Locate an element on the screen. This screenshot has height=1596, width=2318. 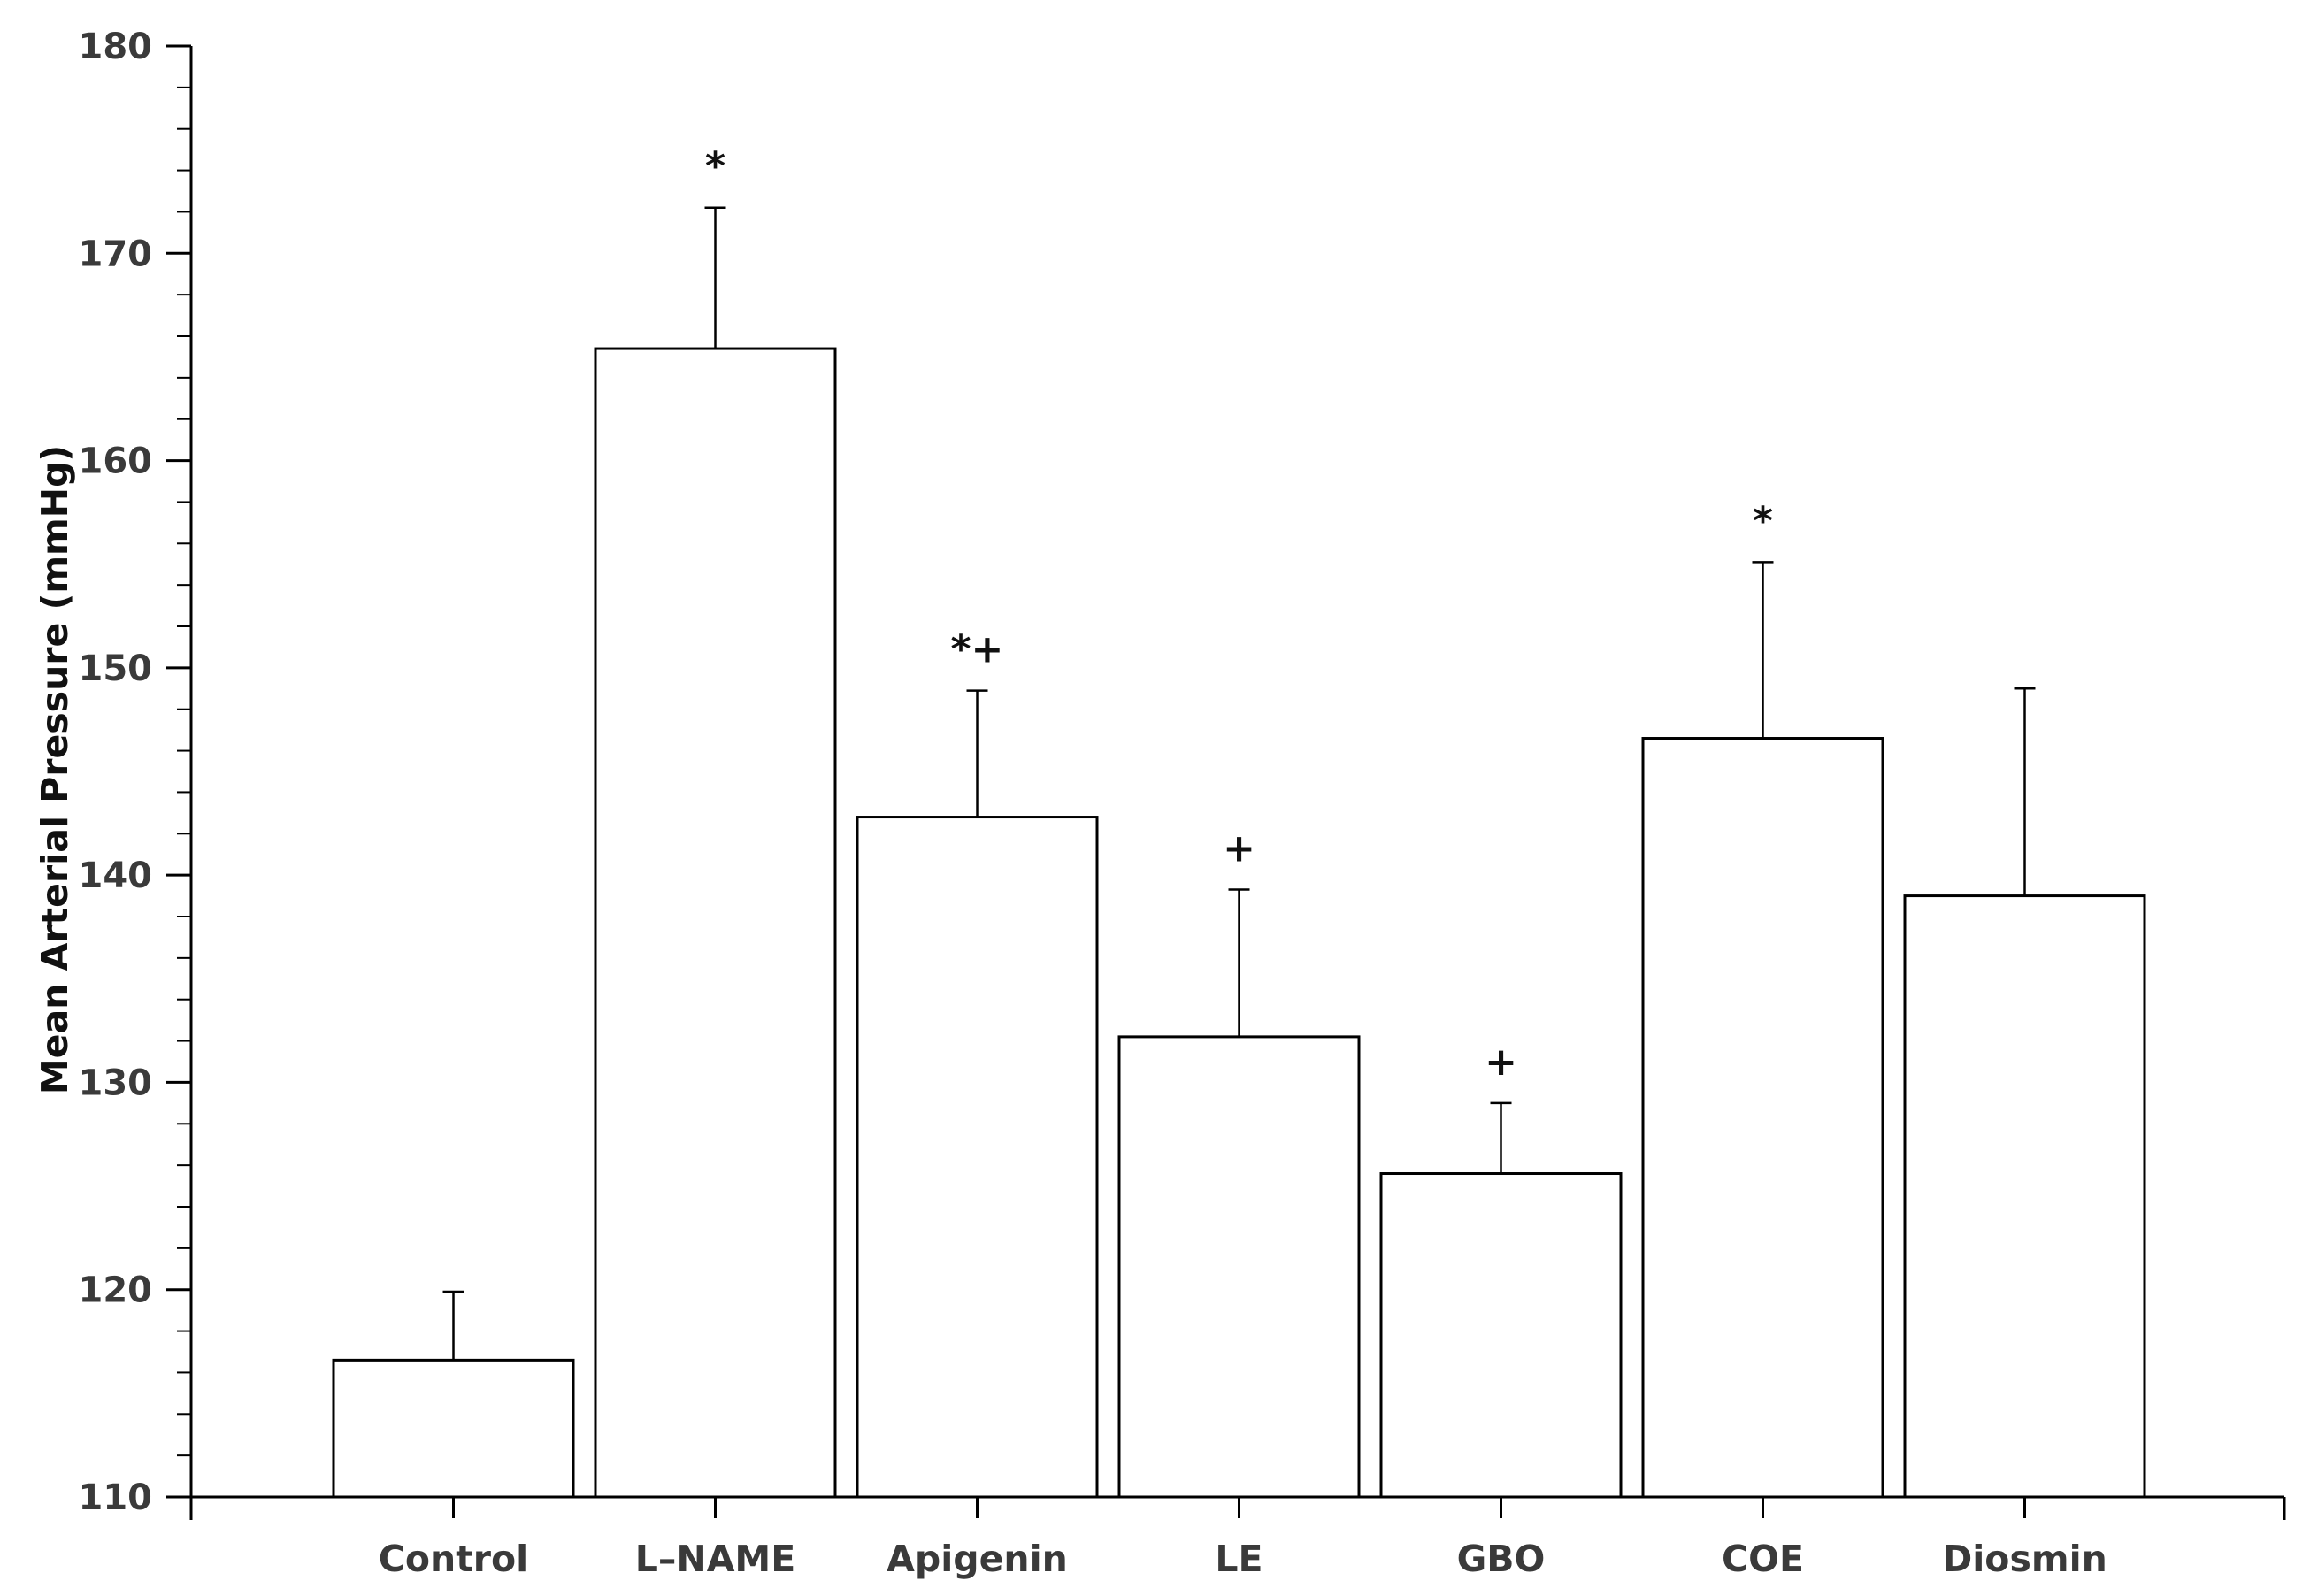
y-tick-label: 150 is located at coordinates (116, 668).